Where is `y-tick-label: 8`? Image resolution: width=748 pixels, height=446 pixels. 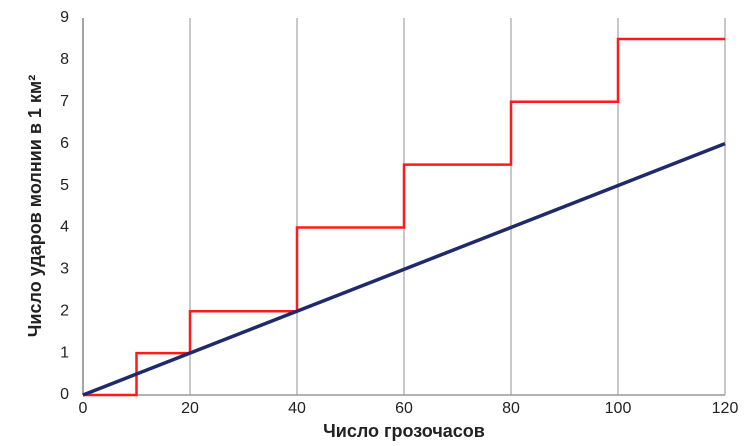 y-tick-label: 8 is located at coordinates (64, 59).